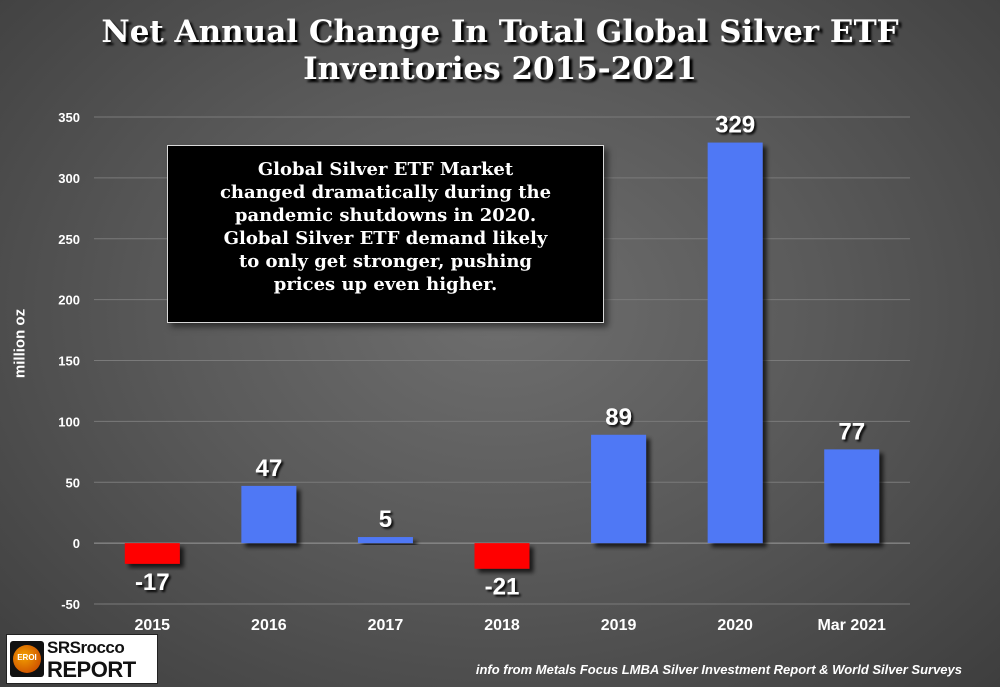 The height and width of the screenshot is (687, 1000). What do you see at coordinates (735, 625) in the screenshot?
I see `x-tick-label: 2020` at bounding box center [735, 625].